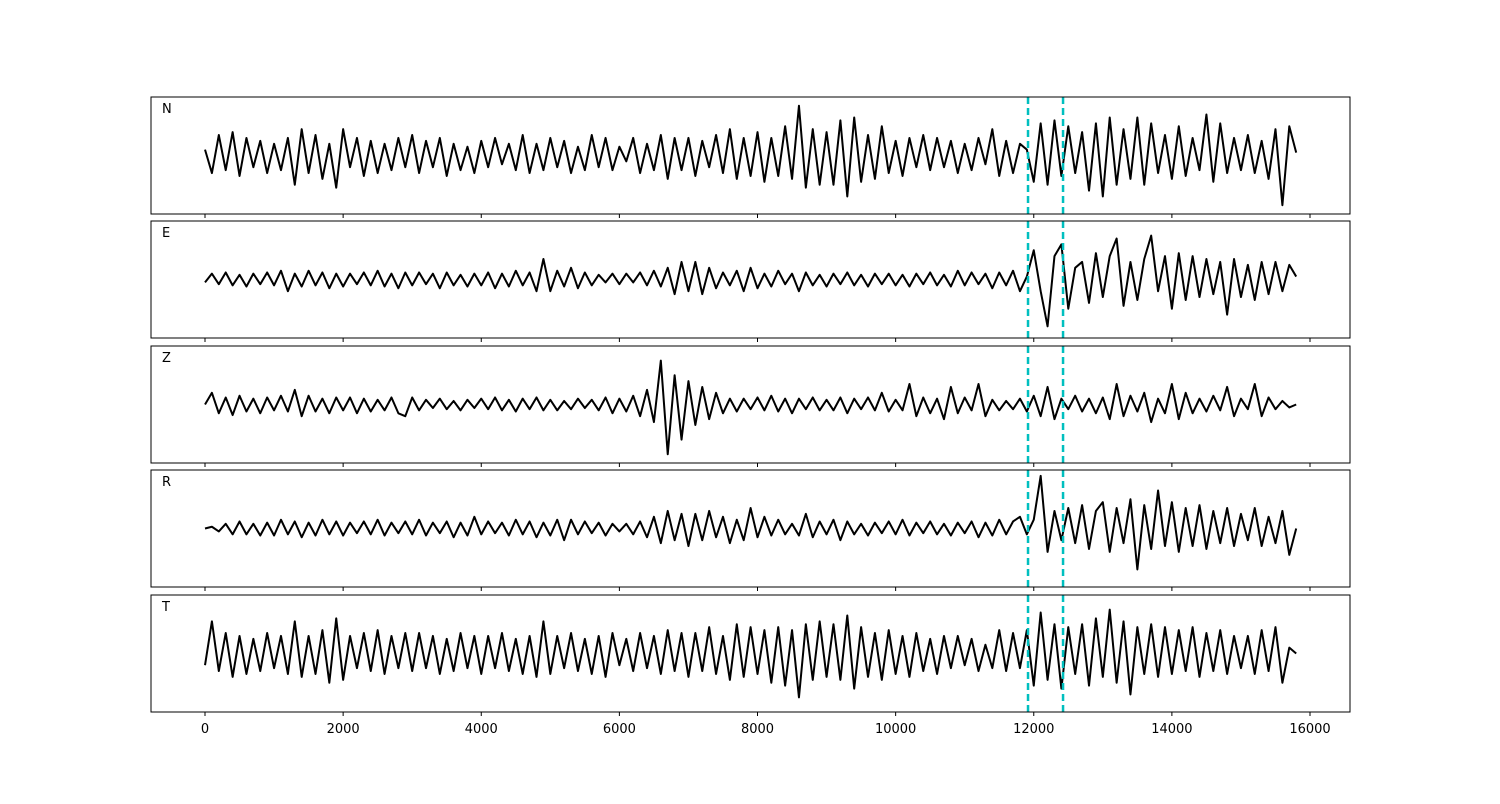  Describe the element at coordinates (166, 482) in the screenshot. I see `panel-label: R` at that location.